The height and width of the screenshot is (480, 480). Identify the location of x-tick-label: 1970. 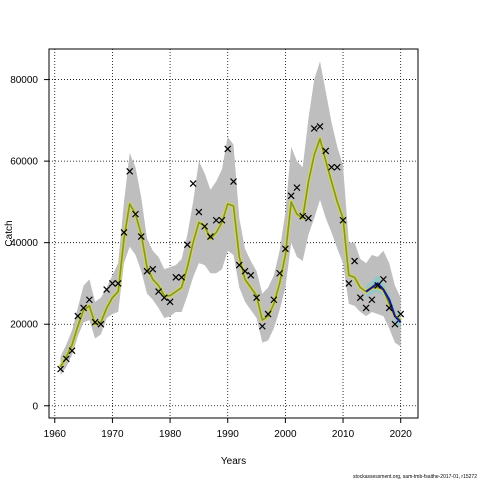
(112, 434).